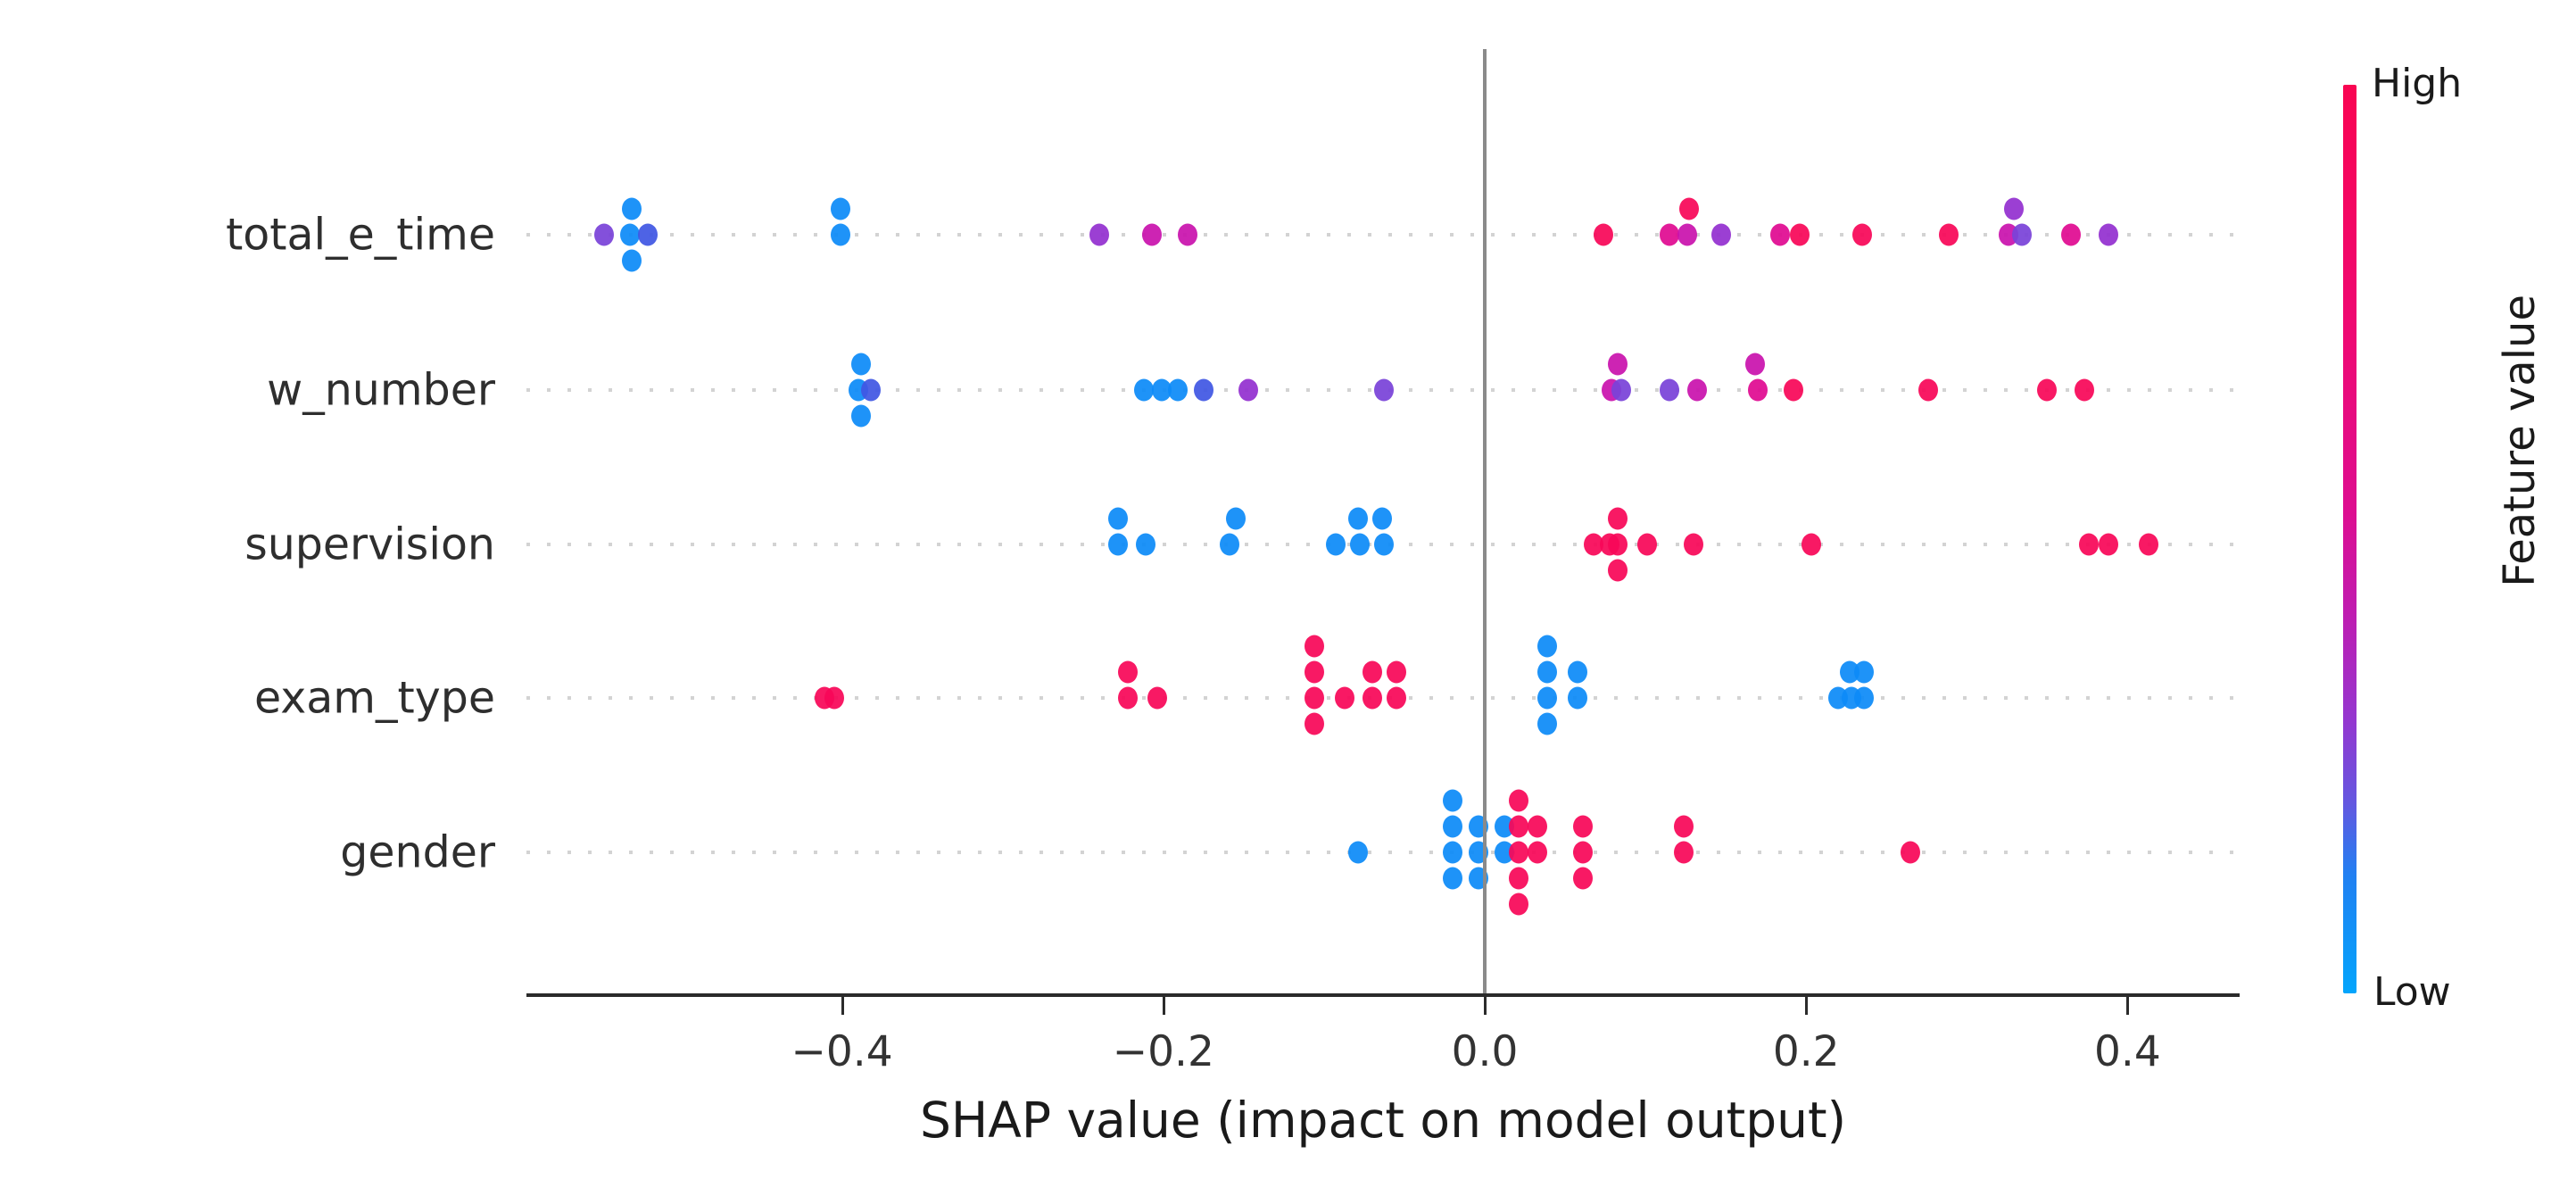 The image size is (2576, 1204). Describe the element at coordinates (1806, 1051) in the screenshot. I see `x-tick-label: 0.2` at that location.